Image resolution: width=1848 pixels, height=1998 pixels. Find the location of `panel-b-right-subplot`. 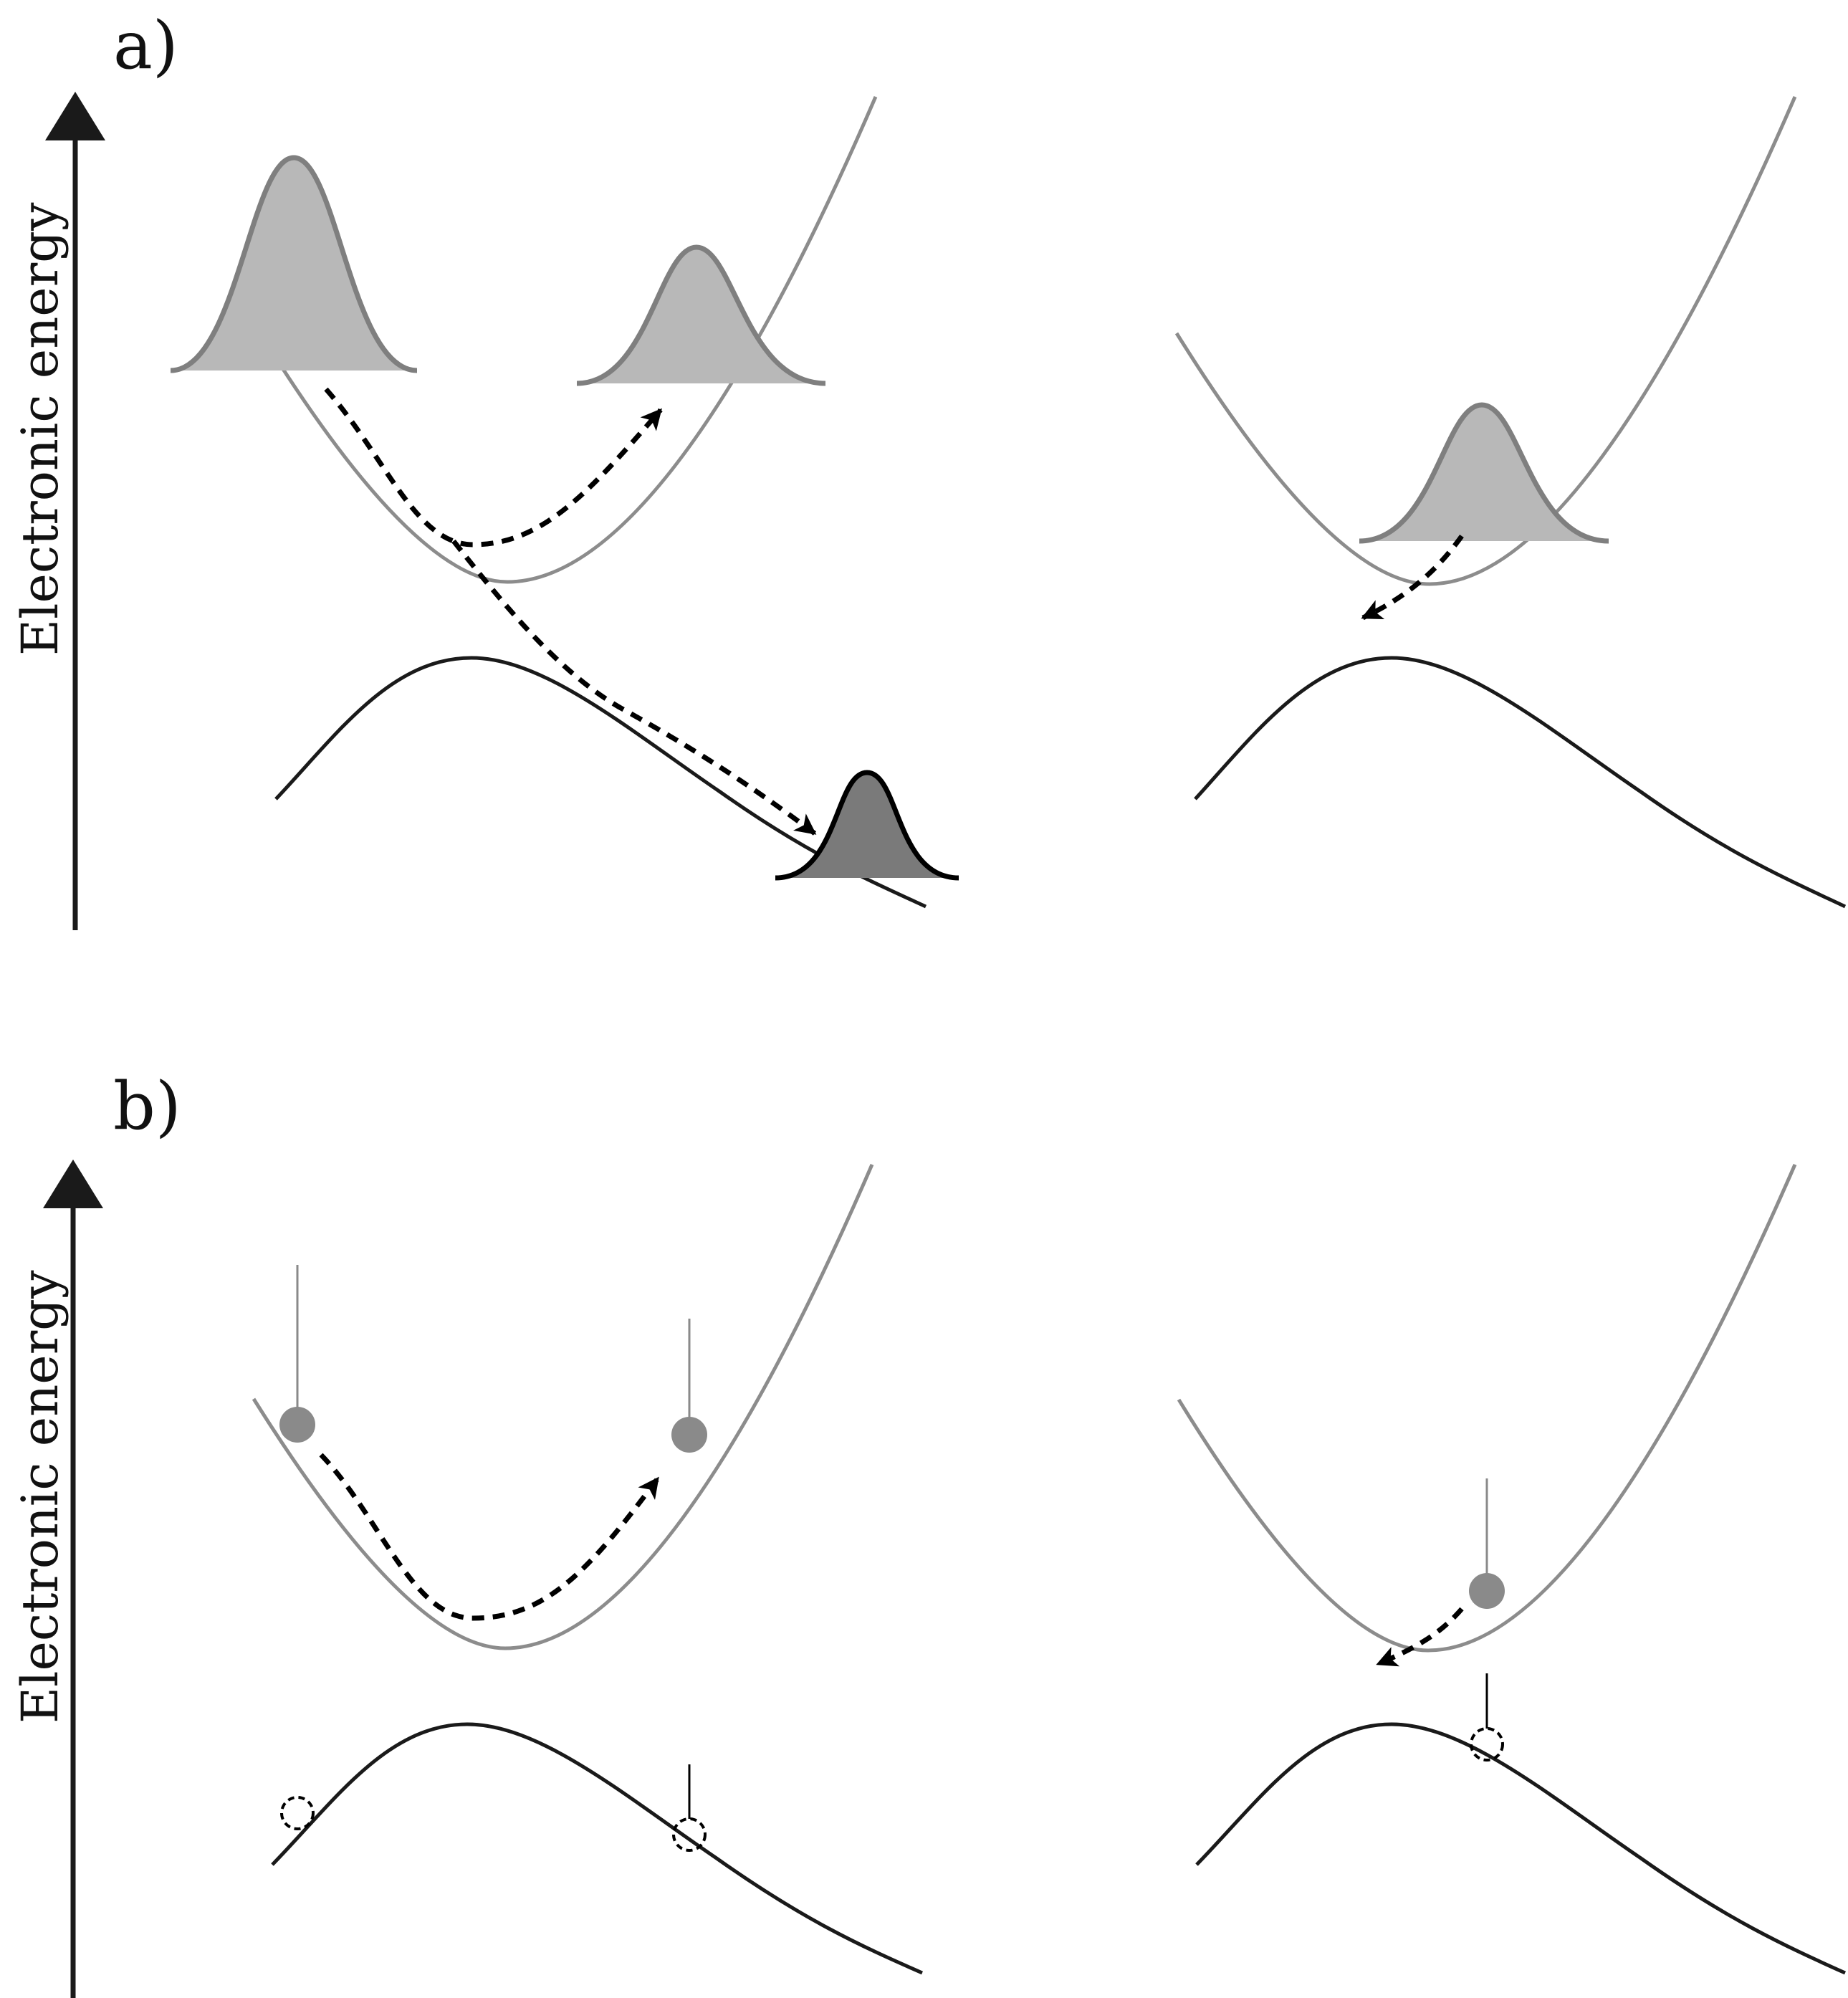

panel-b-right-subplot is located at coordinates (1512, 1570).